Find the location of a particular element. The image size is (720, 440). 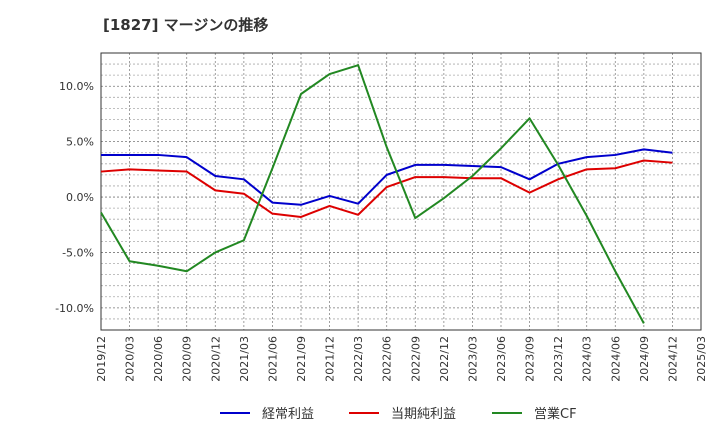

y-tick-label: 5.0% is located at coordinates (80, 142).